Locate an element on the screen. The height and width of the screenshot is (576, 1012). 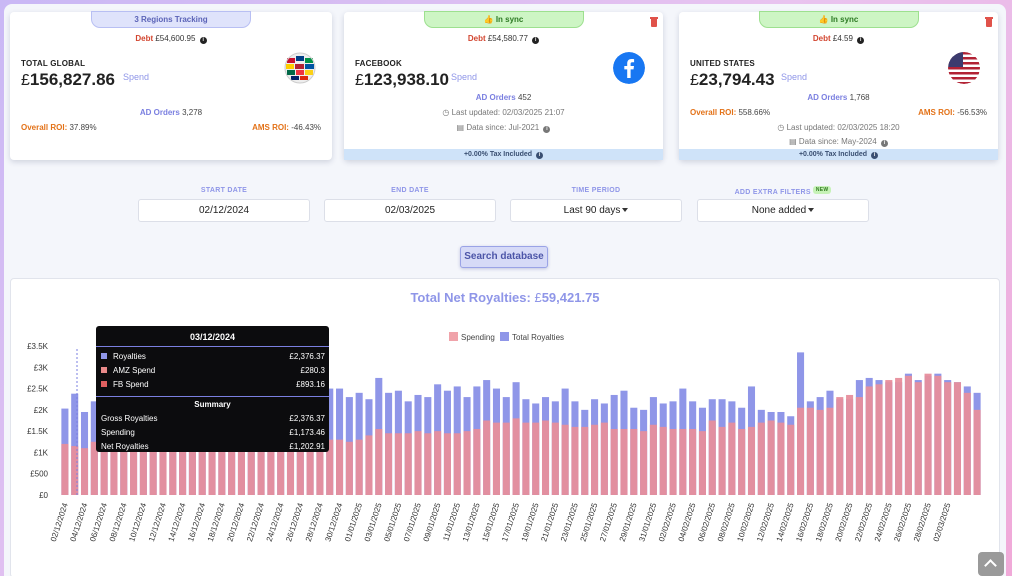
debt-line: Debt £54,580.77 i is located at coordinates (503, 39).